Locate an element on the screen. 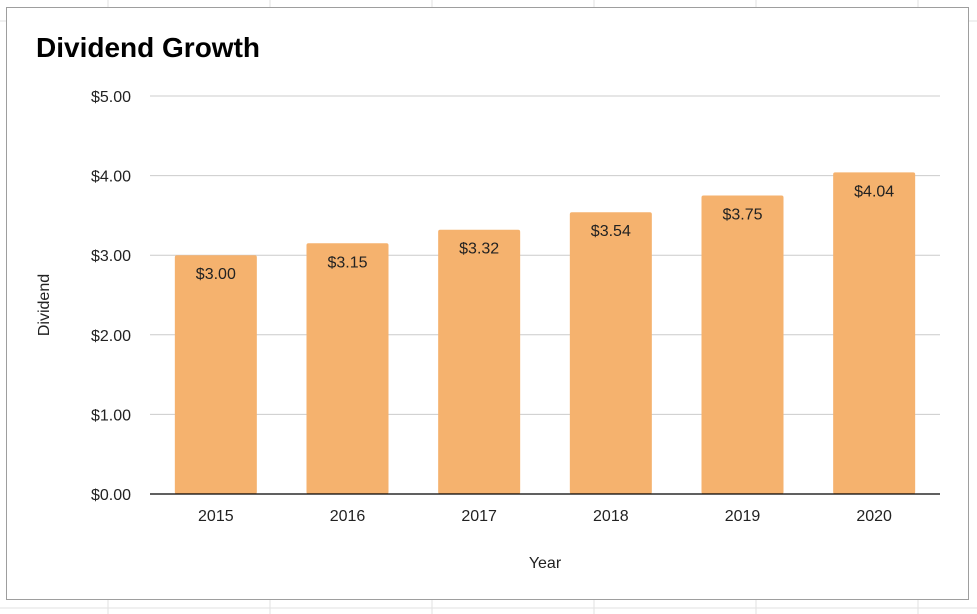 This screenshot has width=977, height=614. data-label-2020: $4.04 is located at coordinates (874, 191).